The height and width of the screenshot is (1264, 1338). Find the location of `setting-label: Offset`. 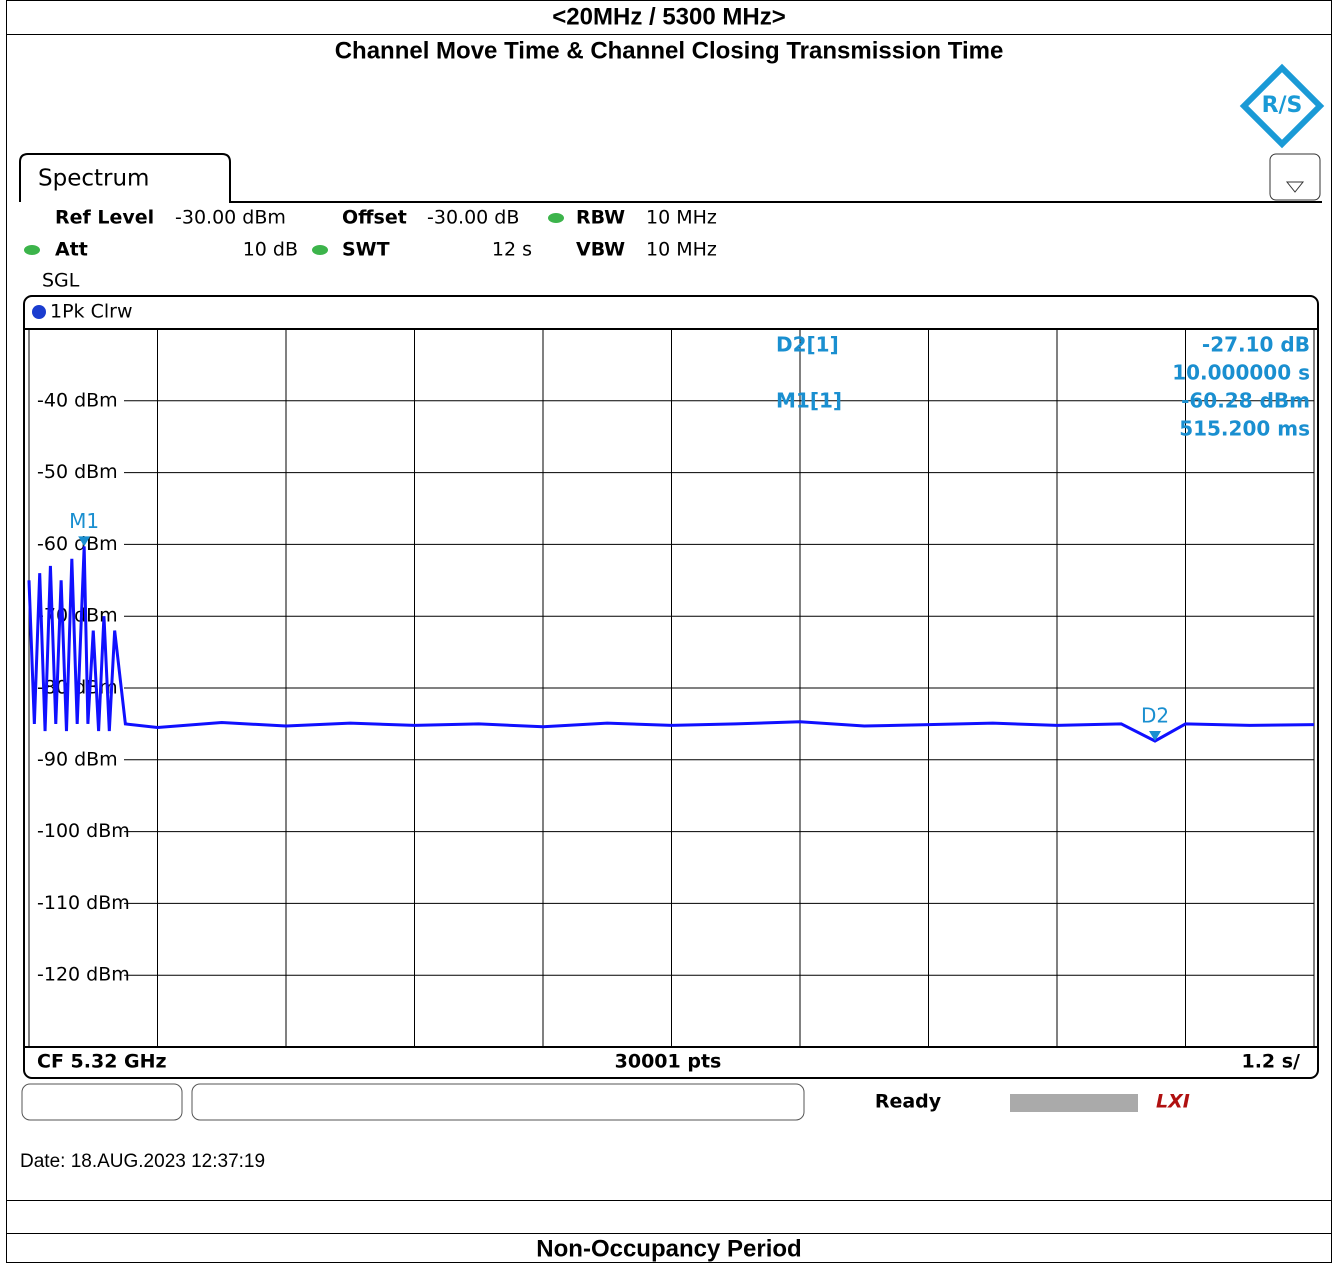

setting-label: Offset is located at coordinates (374, 218).